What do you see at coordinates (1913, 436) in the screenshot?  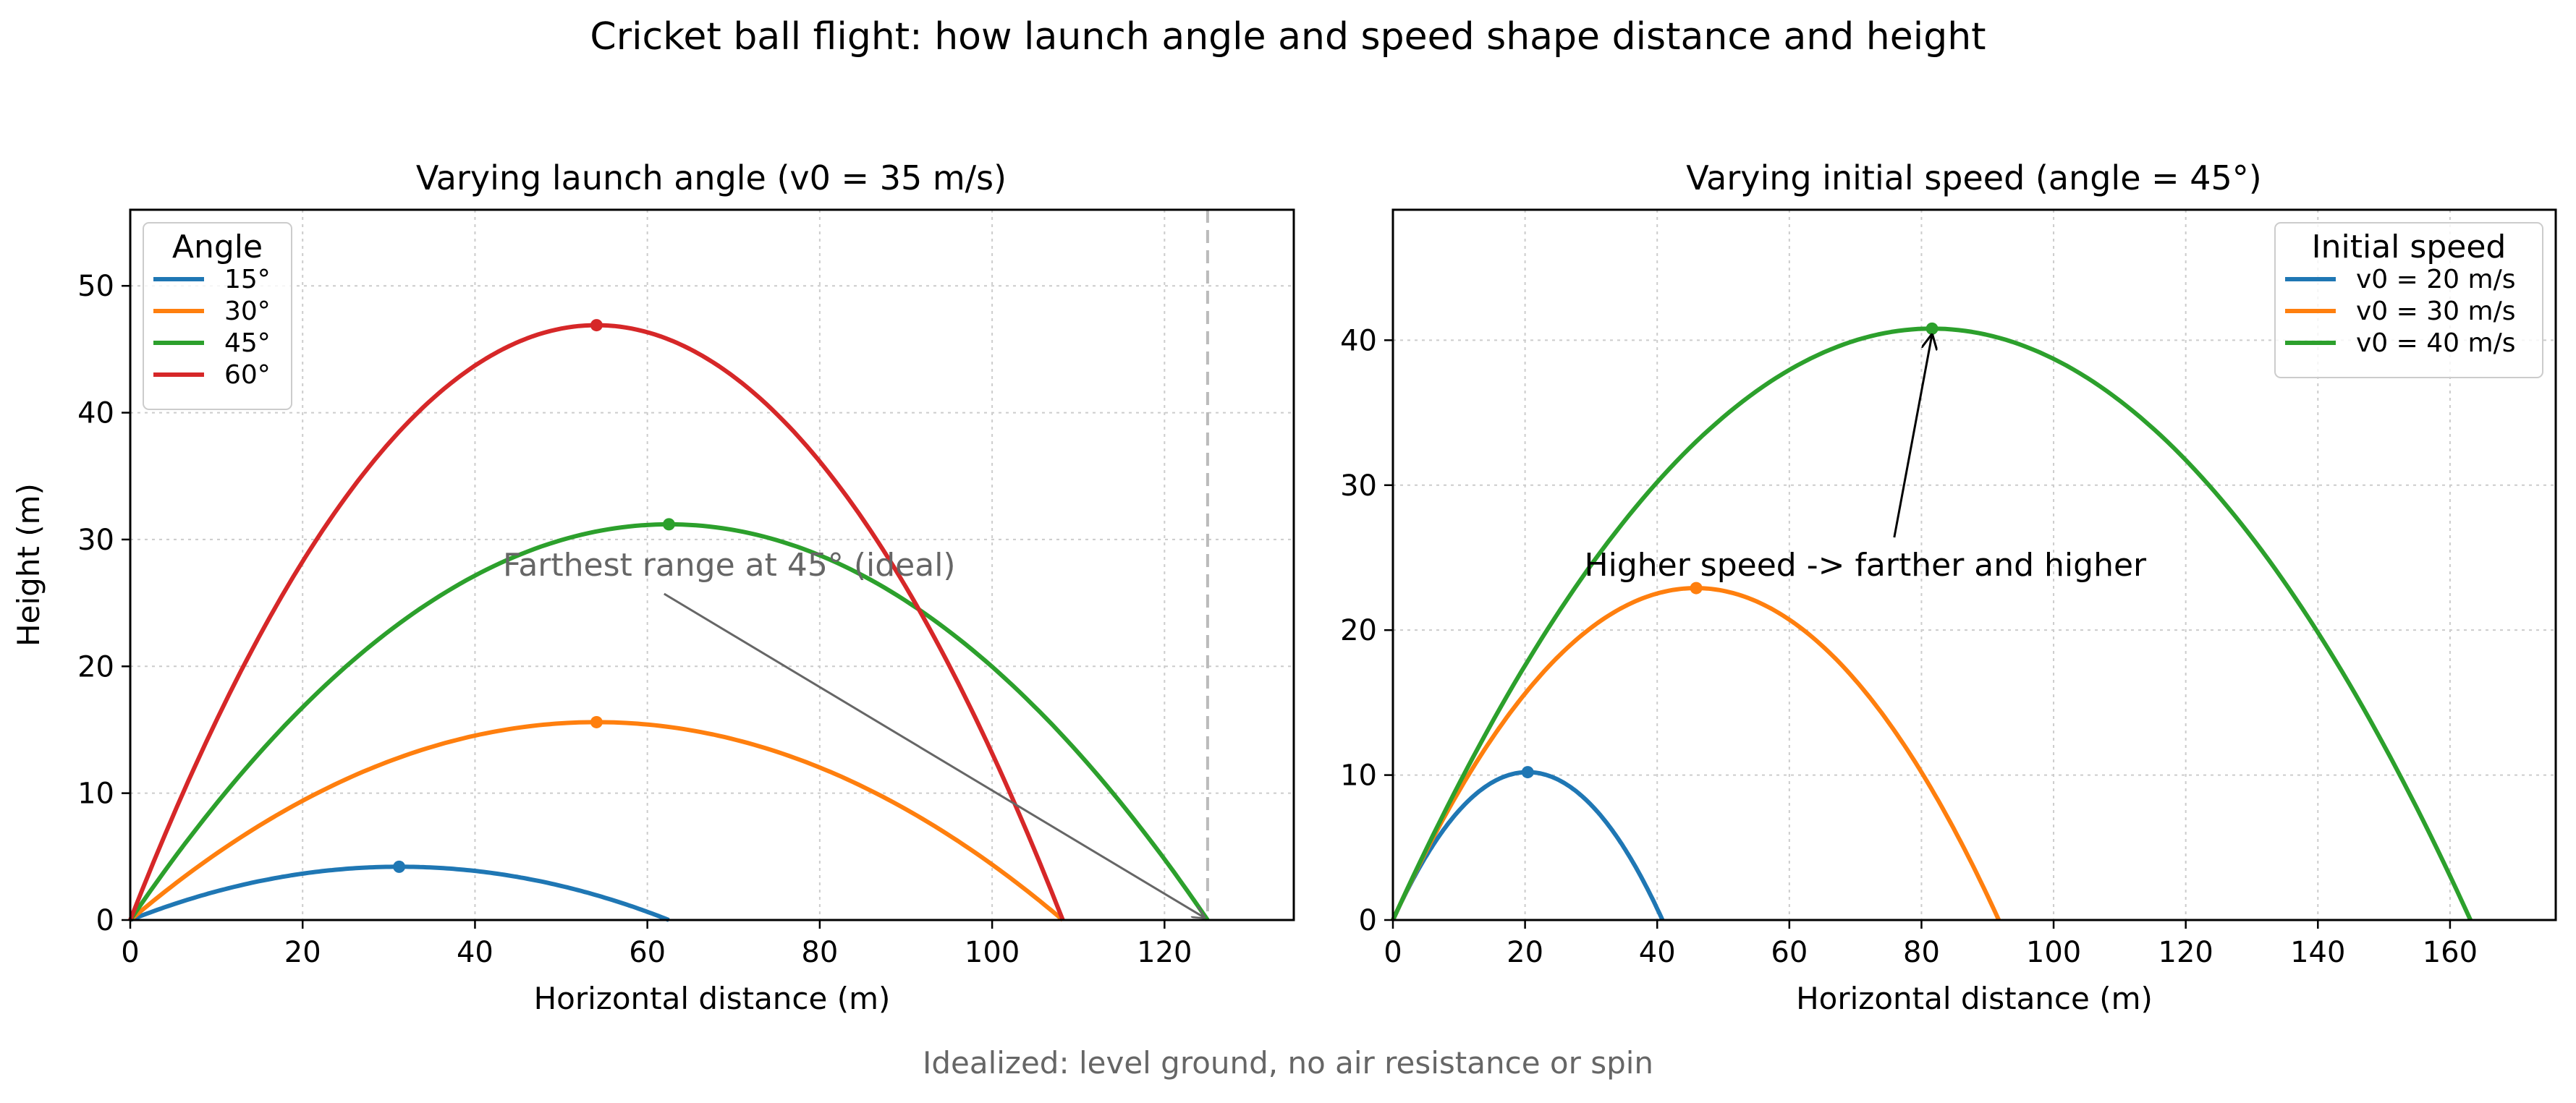 I see `speed-annotation-arrow` at bounding box center [1913, 436].